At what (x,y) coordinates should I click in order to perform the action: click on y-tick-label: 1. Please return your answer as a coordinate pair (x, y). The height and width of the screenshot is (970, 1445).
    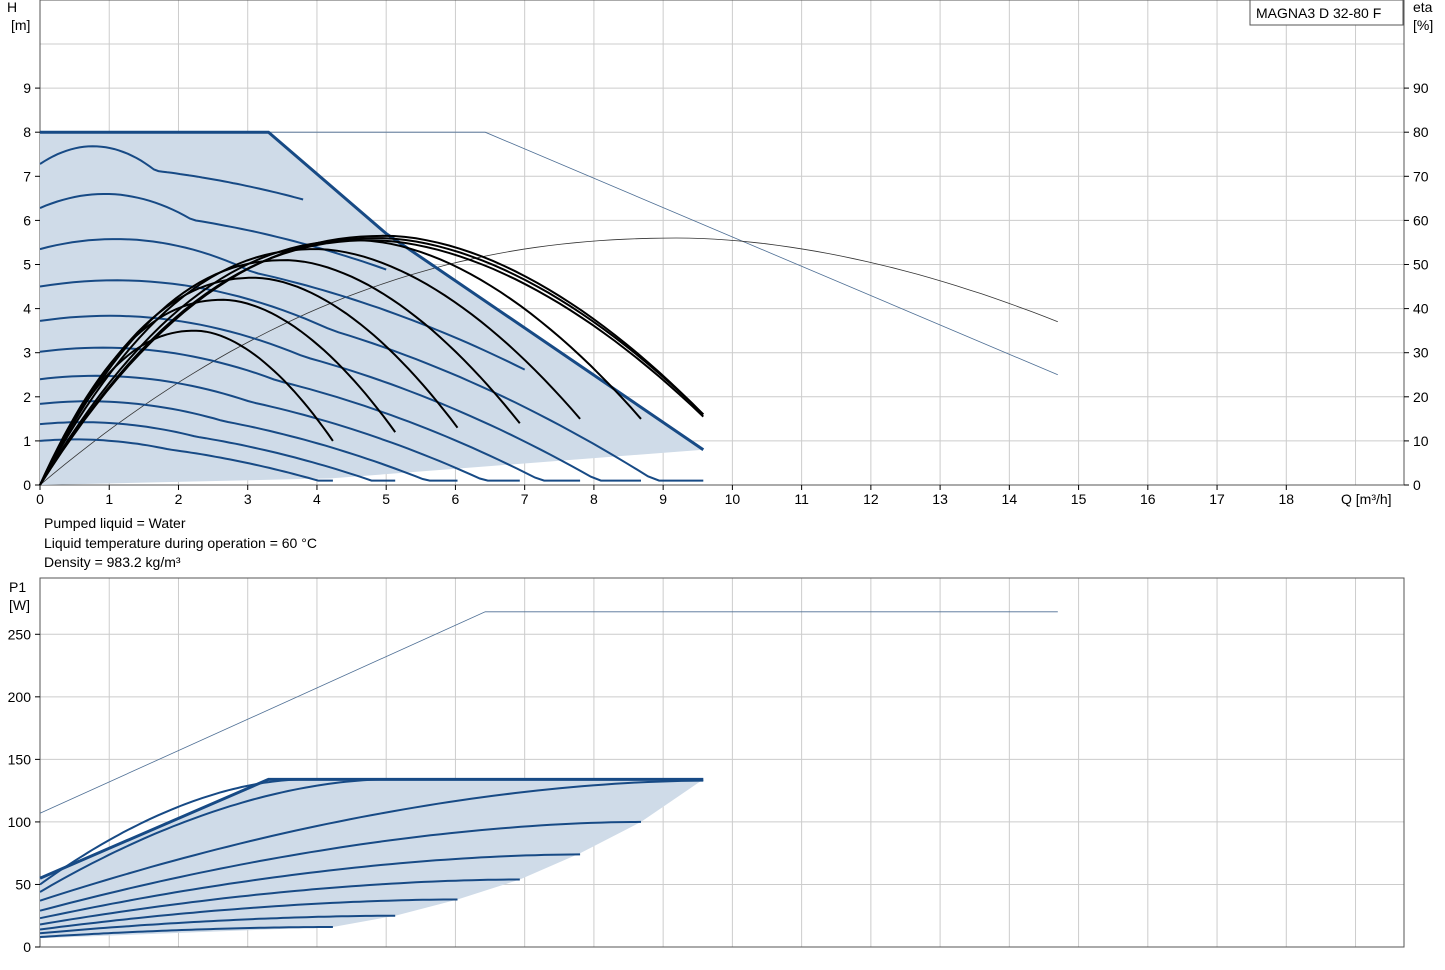
    Looking at the image, I should click on (27, 441).